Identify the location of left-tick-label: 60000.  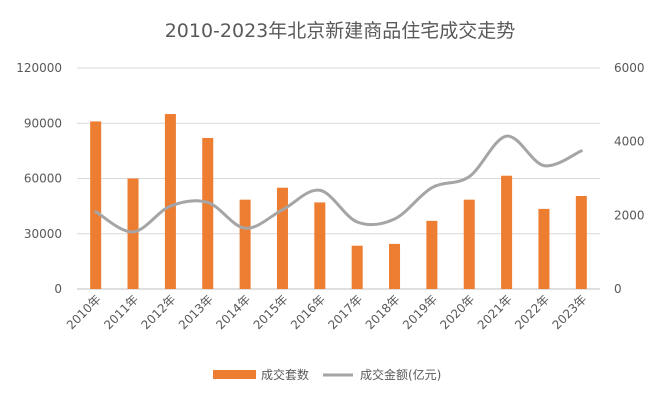
(43, 179).